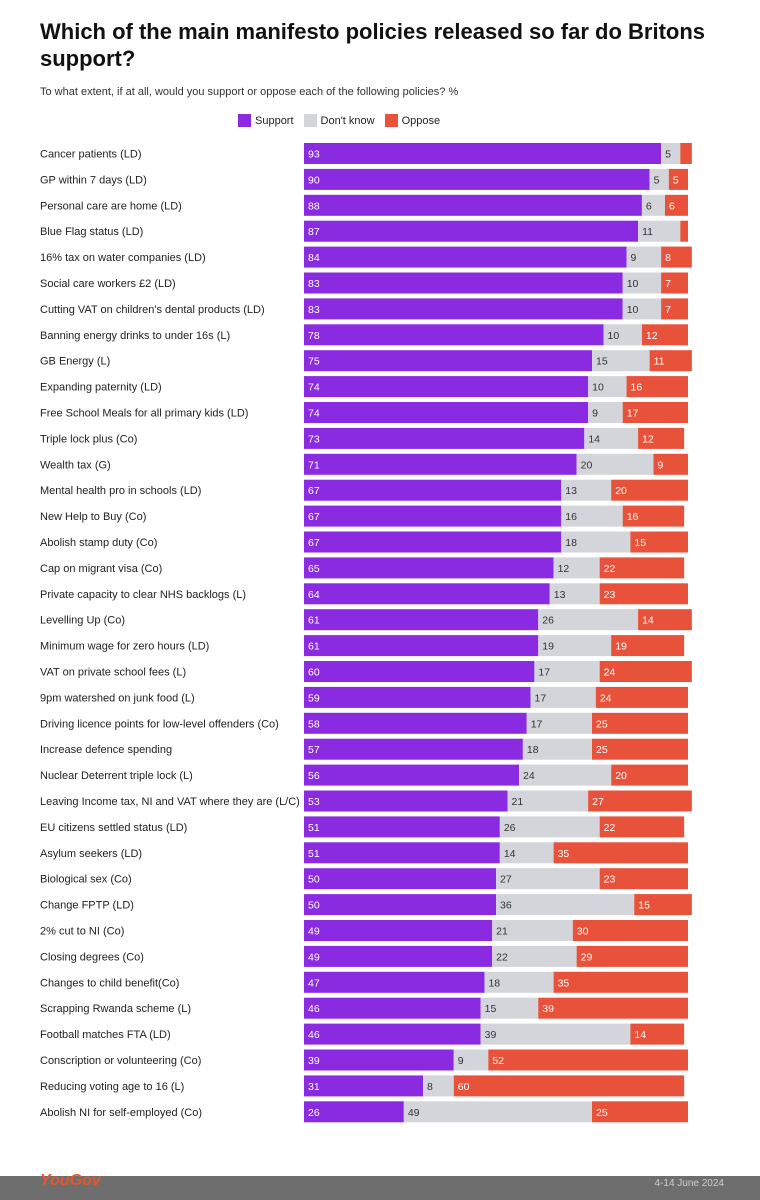  What do you see at coordinates (314, 414) in the screenshot?
I see `data-label-support: 74` at bounding box center [314, 414].